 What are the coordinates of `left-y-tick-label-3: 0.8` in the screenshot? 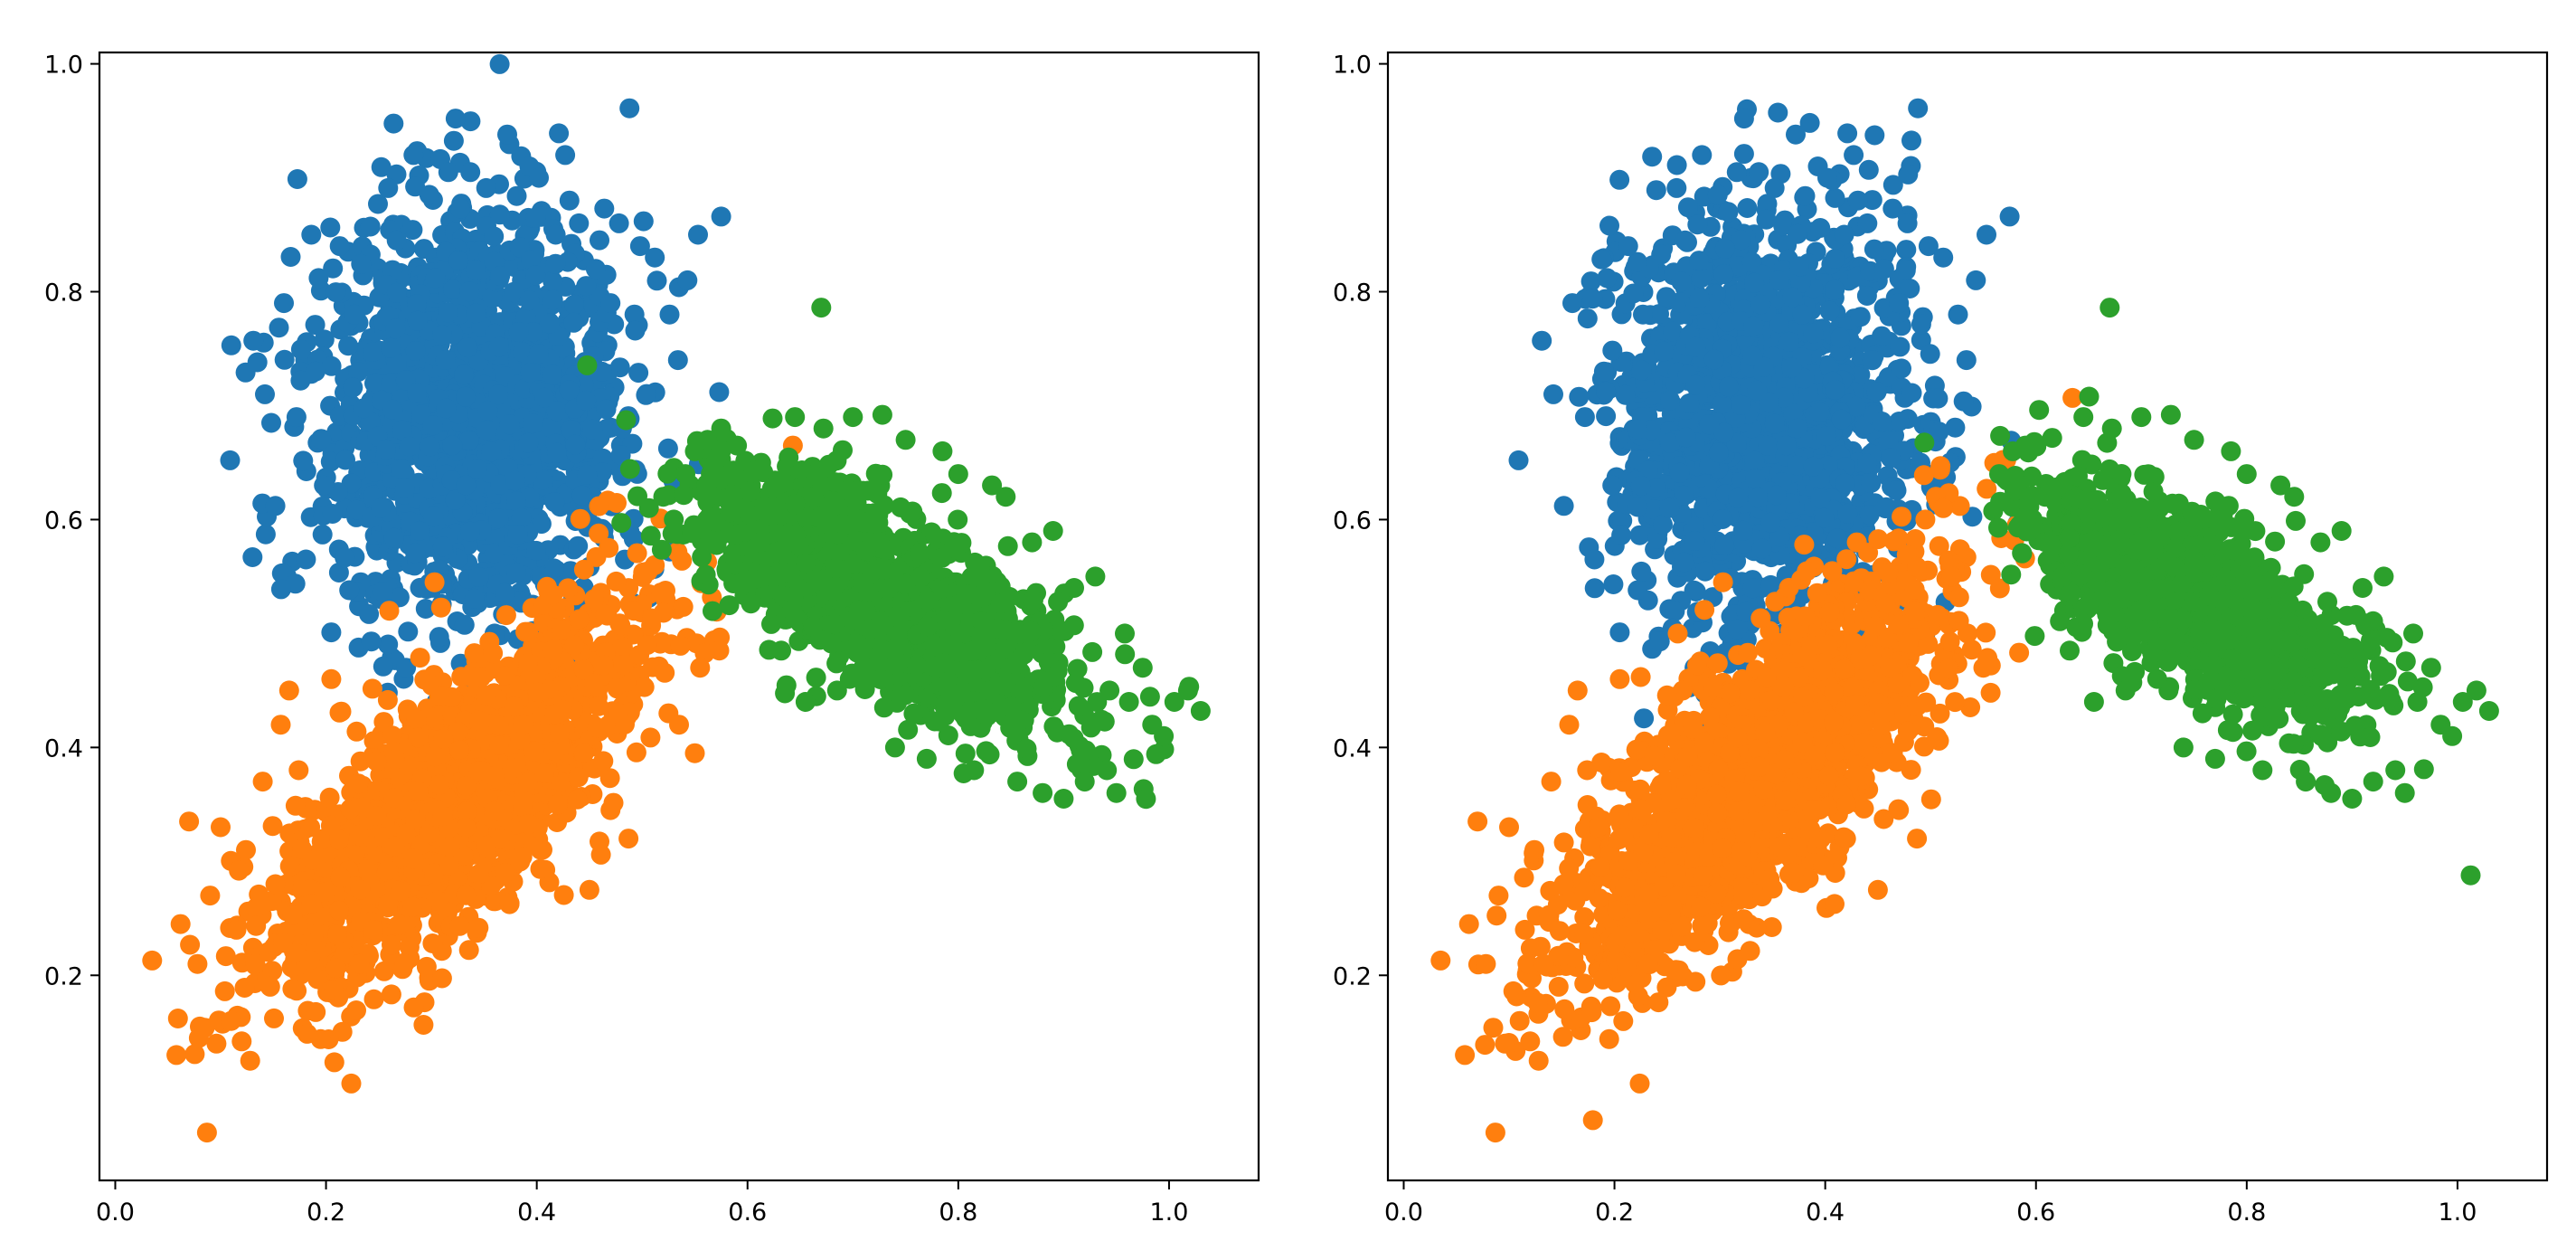 It's located at (63, 293).